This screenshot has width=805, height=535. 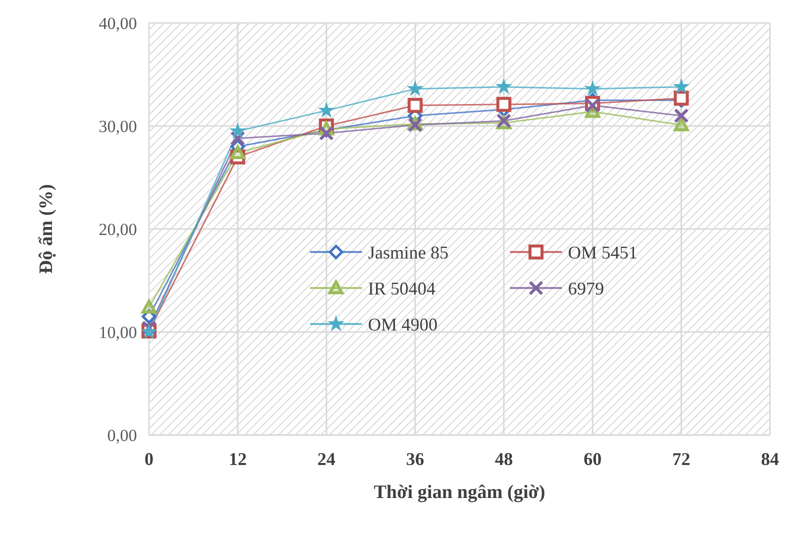 I want to click on x-axis-title: Thời gian ngâm (giờ), so click(x=460, y=492).